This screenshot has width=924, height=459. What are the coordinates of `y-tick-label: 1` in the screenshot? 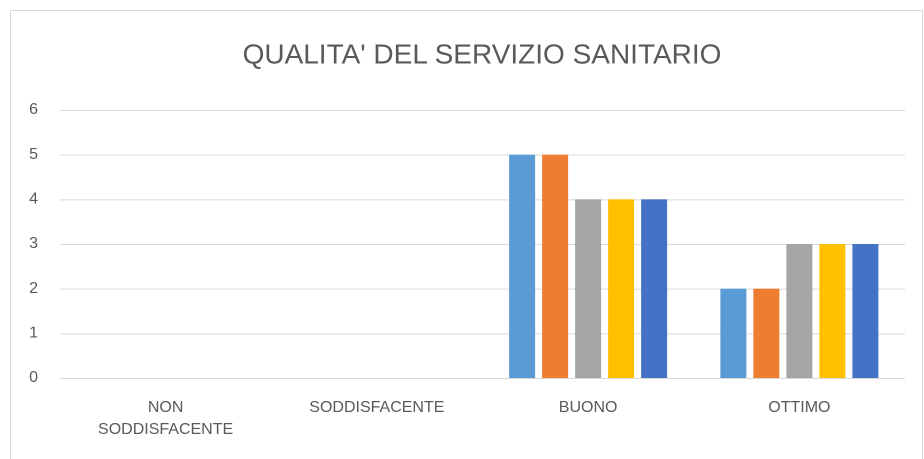 It's located at (33, 333).